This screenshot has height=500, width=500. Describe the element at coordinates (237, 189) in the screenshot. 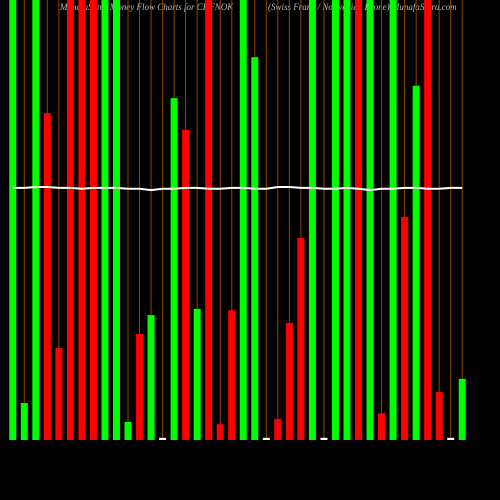

I see `line` at that location.